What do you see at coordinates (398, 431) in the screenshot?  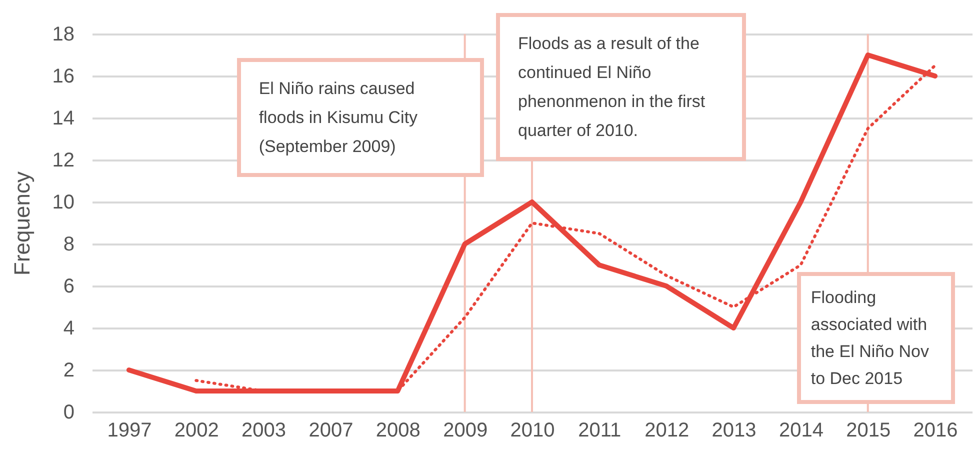 I see `x-tick-label: 2008` at bounding box center [398, 431].